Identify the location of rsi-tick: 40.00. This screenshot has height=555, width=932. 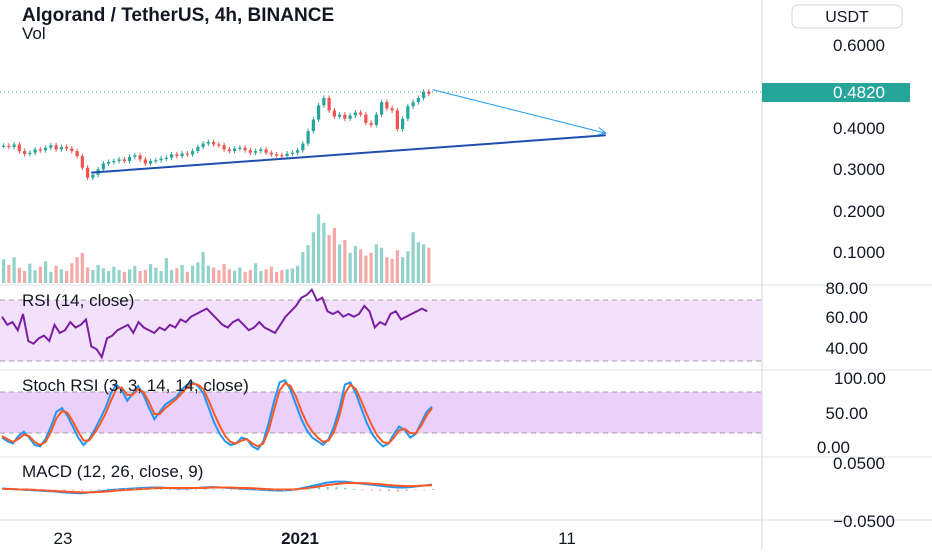
(846, 348).